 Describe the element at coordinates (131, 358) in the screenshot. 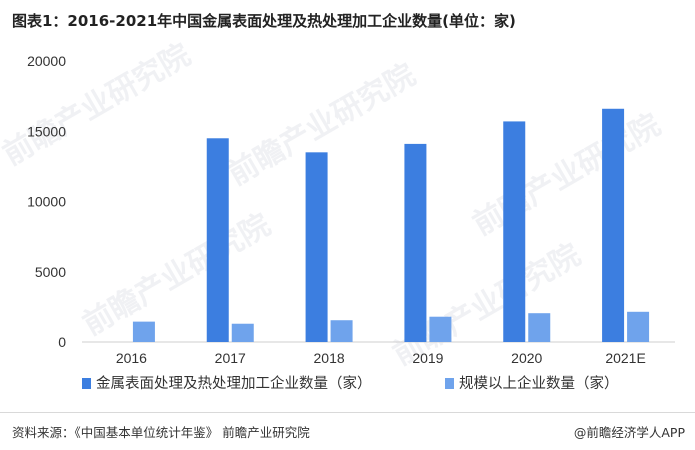

I see `x-tick-label: 2016` at that location.